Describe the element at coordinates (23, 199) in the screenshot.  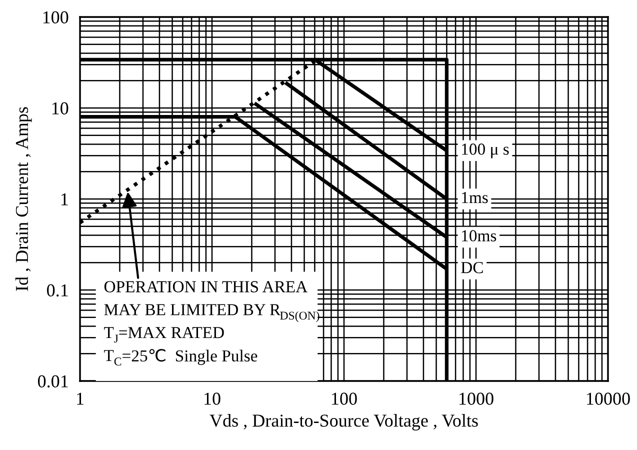
I see `y-axis-title: Id , Drain Current , Amps` at that location.